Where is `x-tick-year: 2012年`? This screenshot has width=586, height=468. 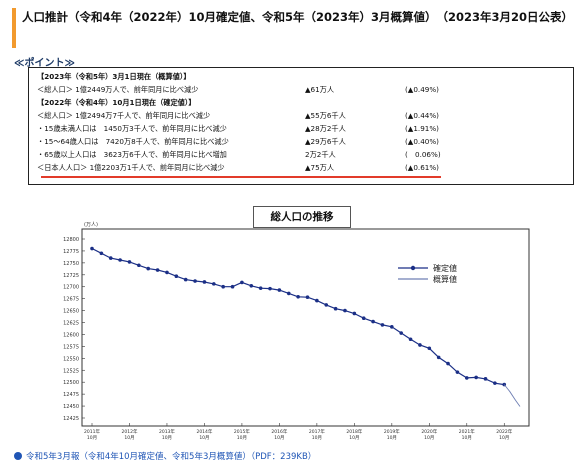 x-tick-year: 2012年 is located at coordinates (130, 431).